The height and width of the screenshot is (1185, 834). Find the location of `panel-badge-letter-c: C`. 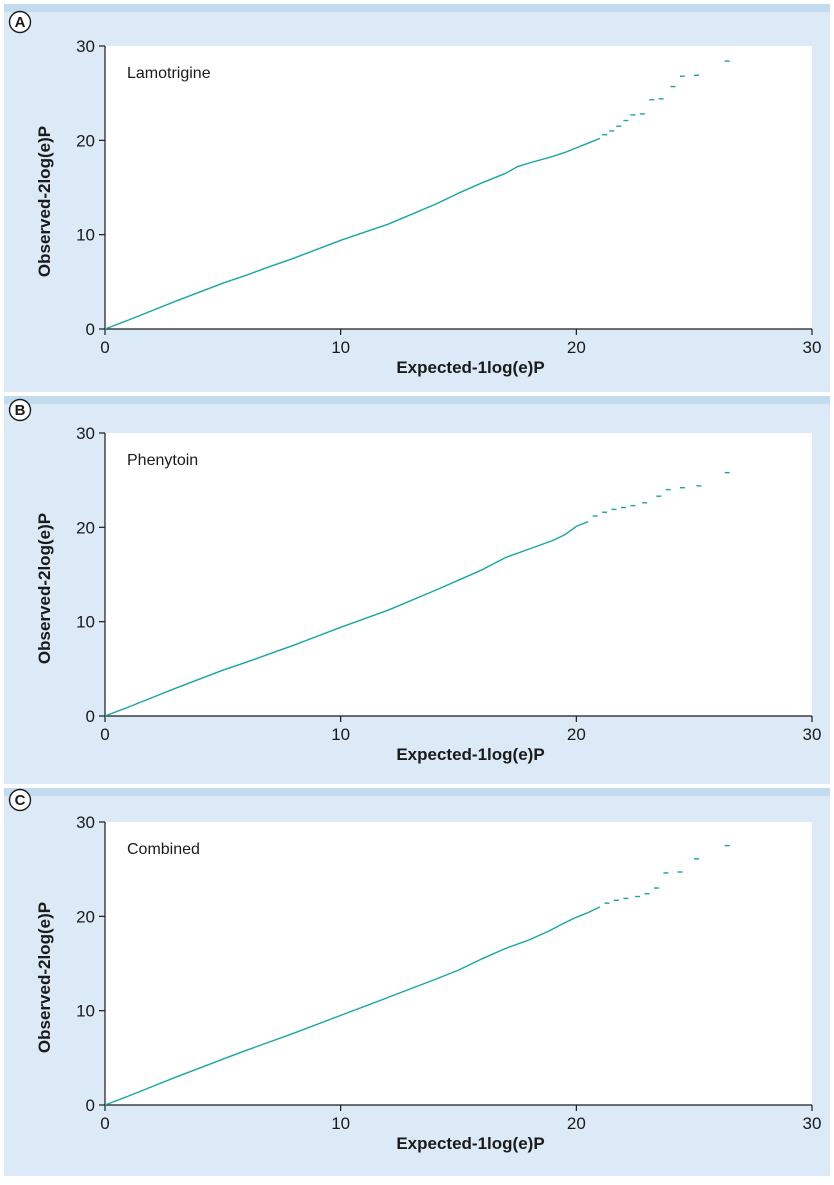

panel-badge-letter-c: C is located at coordinates (20, 800).